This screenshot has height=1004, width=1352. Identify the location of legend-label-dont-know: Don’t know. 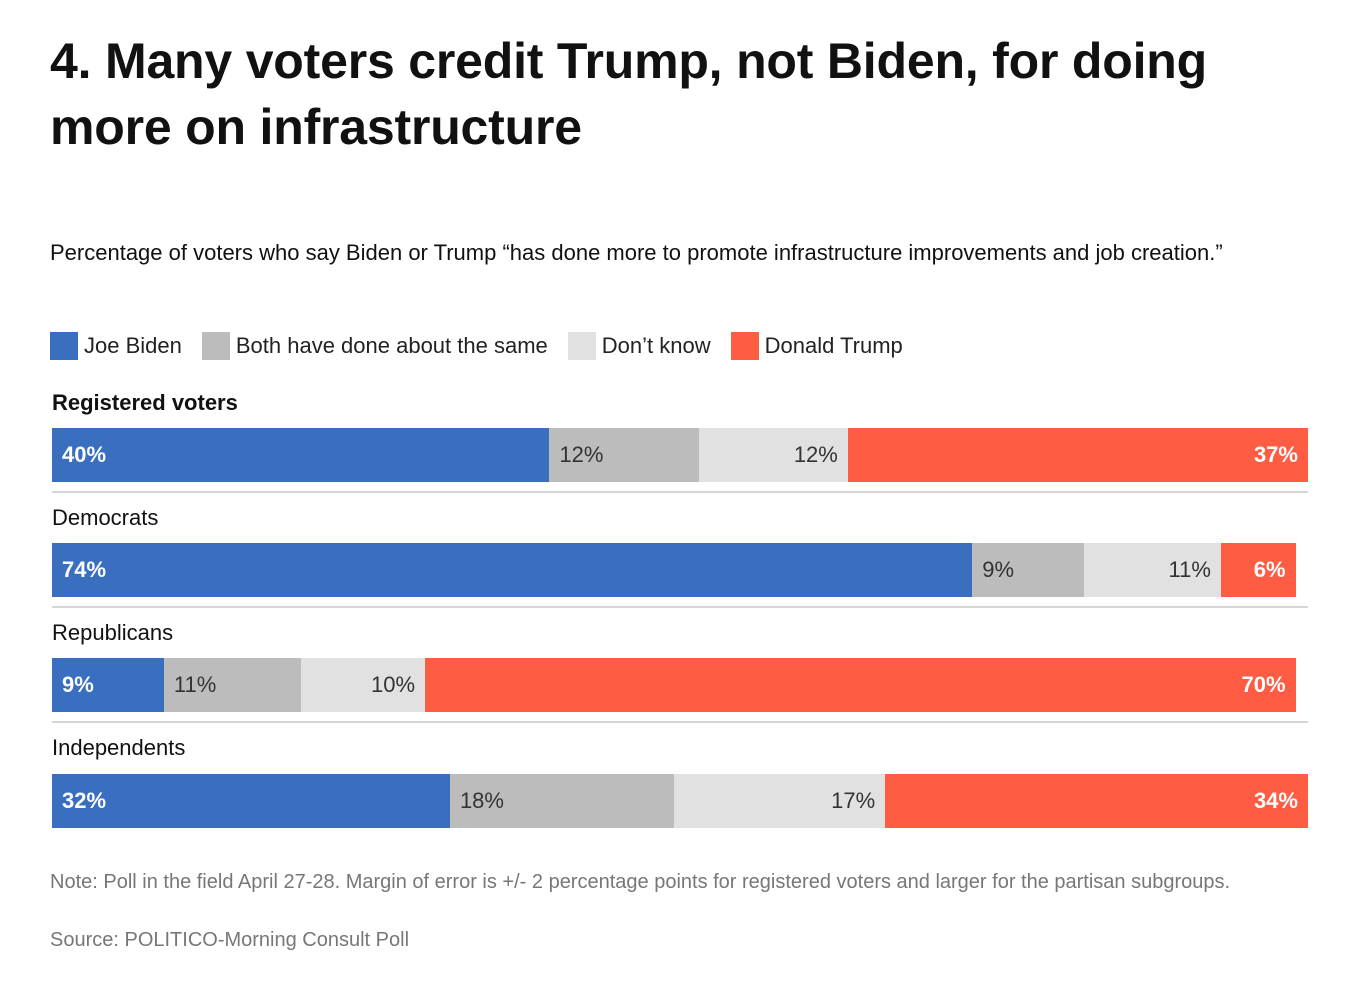
(656, 345).